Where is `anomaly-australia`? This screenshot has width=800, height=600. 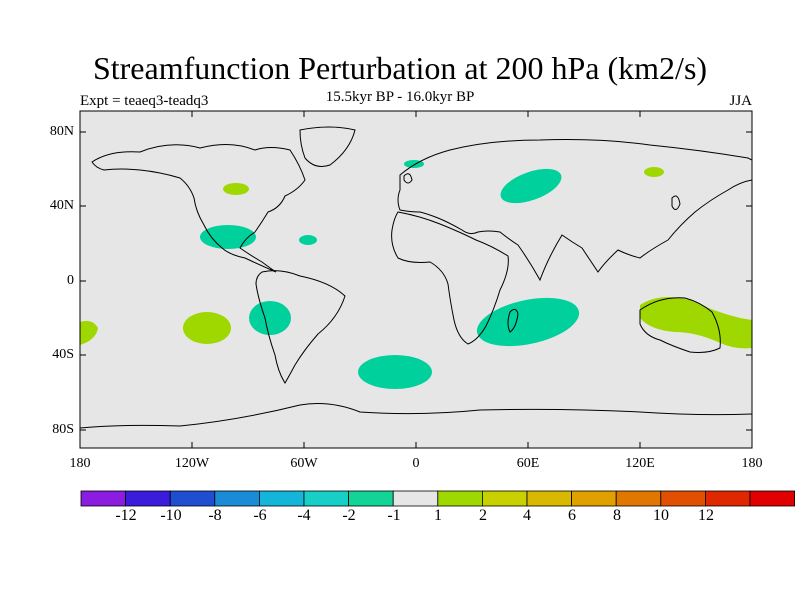
anomaly-australia is located at coordinates (696, 322).